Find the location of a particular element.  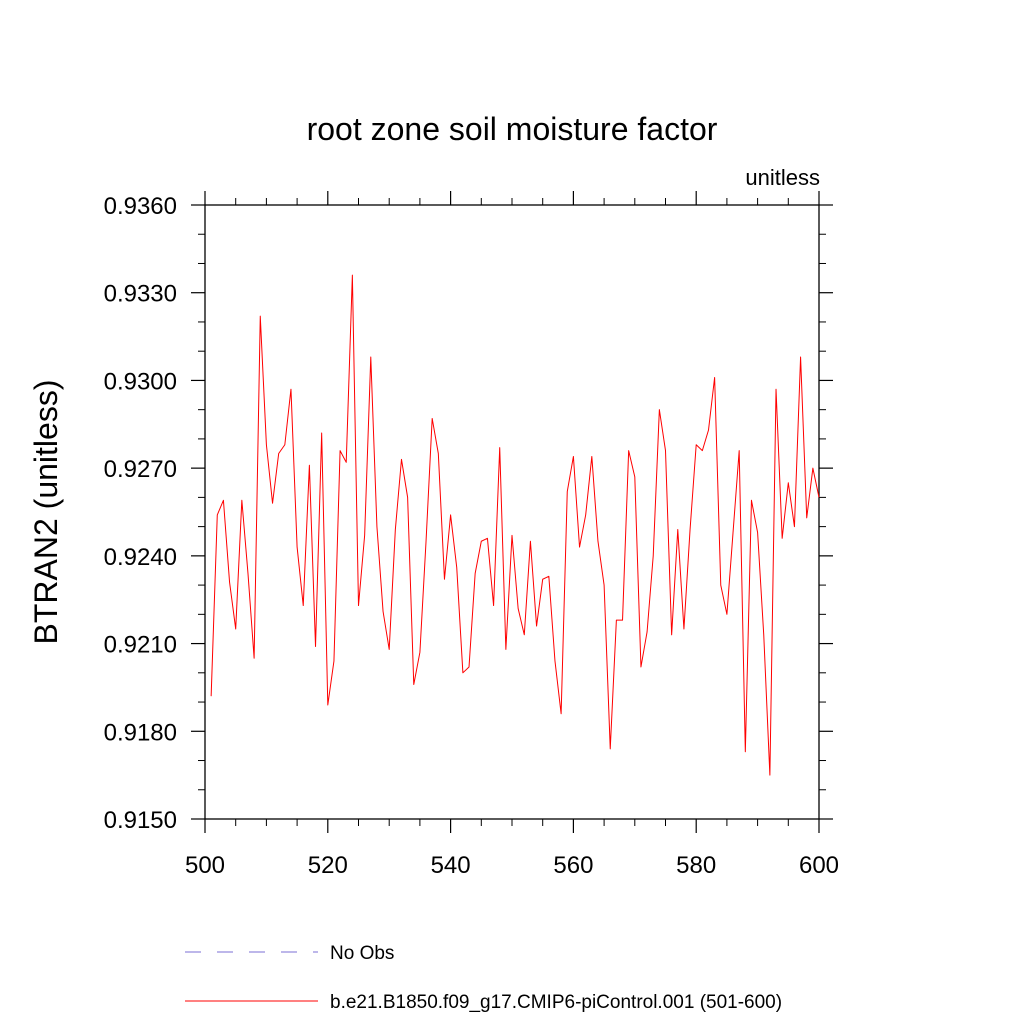

units-label: unitless is located at coordinates (782, 177).